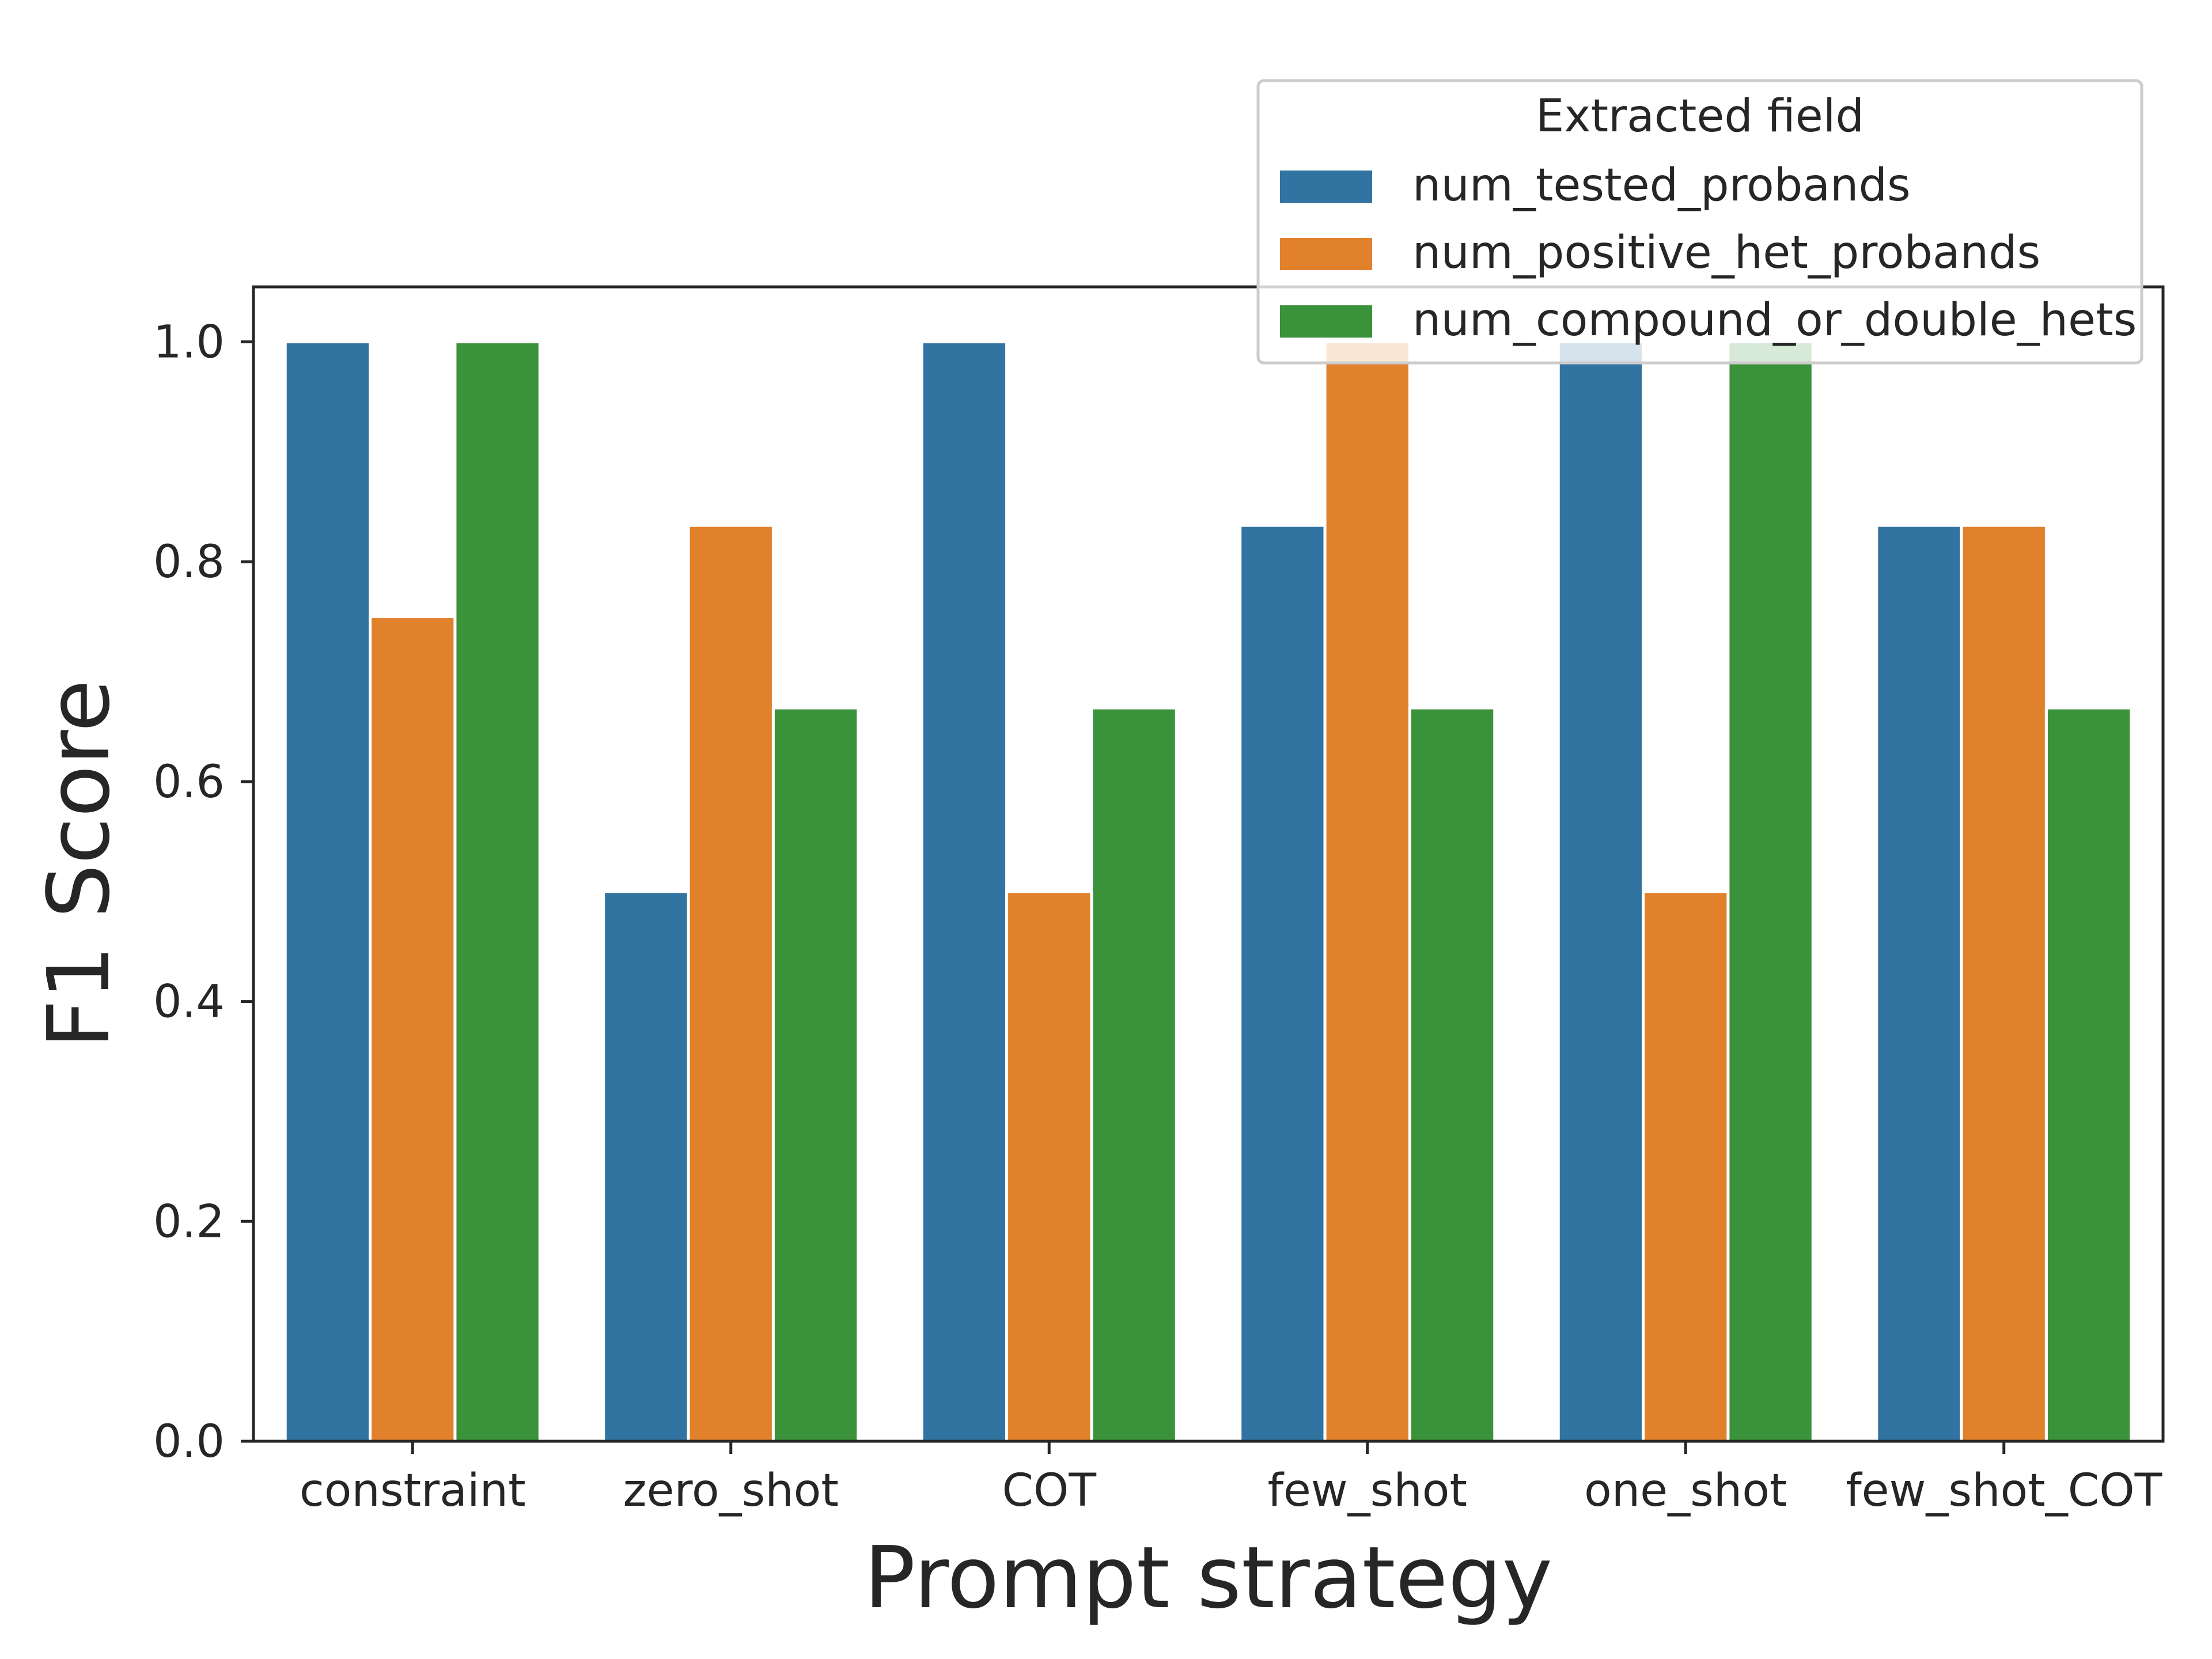 Image resolution: width=2212 pixels, height=1659 pixels. What do you see at coordinates (2004, 983) in the screenshot?
I see `bar-num_positive_het_probands-few_shot_COT` at bounding box center [2004, 983].